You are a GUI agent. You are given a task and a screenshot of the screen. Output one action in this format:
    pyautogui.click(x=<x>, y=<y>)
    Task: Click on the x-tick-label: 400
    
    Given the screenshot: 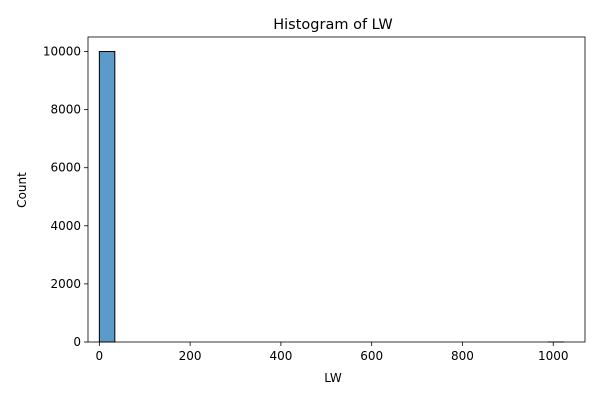 What is the action you would take?
    pyautogui.click(x=280, y=356)
    